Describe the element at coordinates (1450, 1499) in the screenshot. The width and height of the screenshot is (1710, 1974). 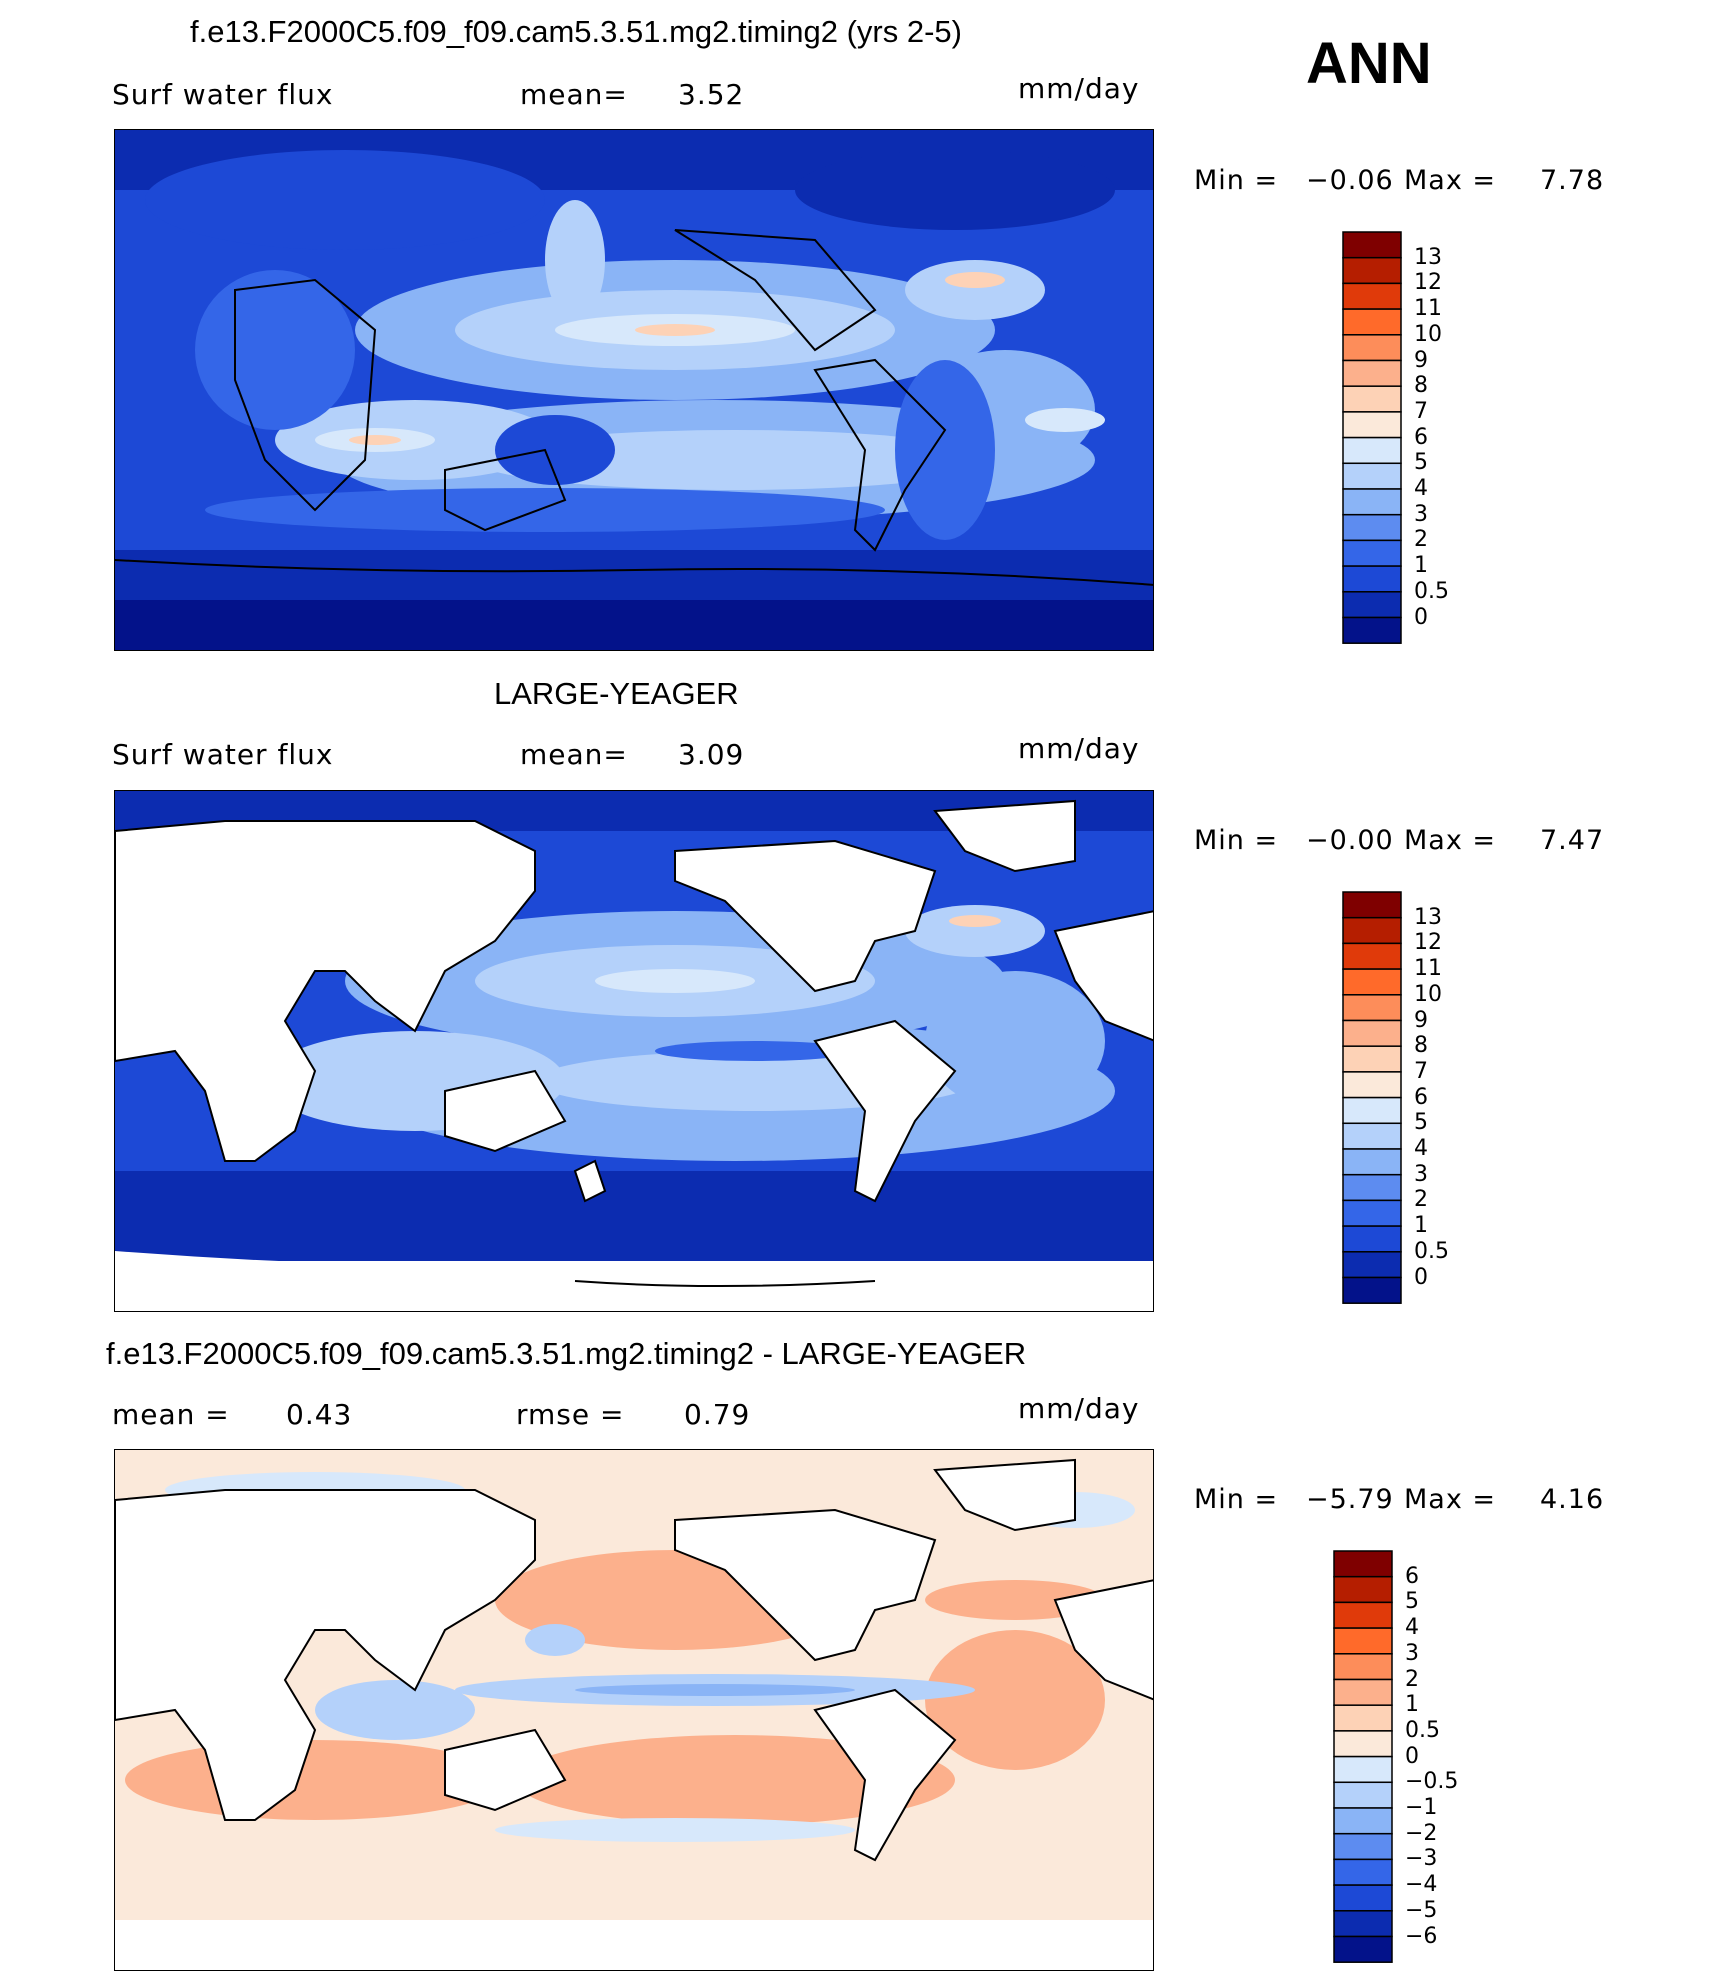
I see `panel3-max-label: Max =` at that location.